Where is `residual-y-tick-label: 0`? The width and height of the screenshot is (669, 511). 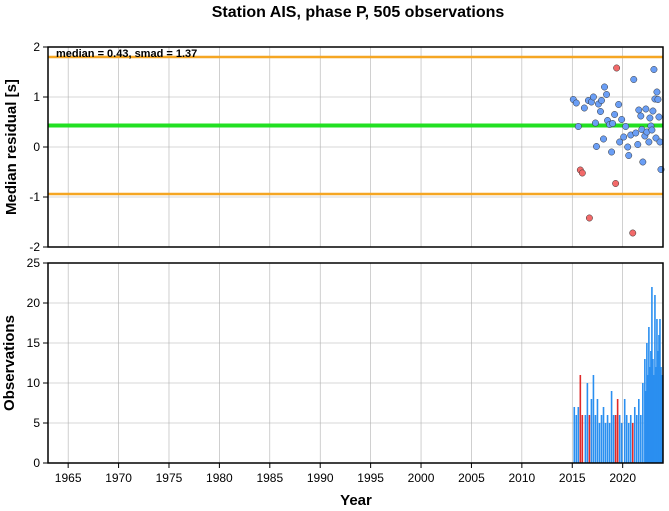 residual-y-tick-label: 0 is located at coordinates (36, 147).